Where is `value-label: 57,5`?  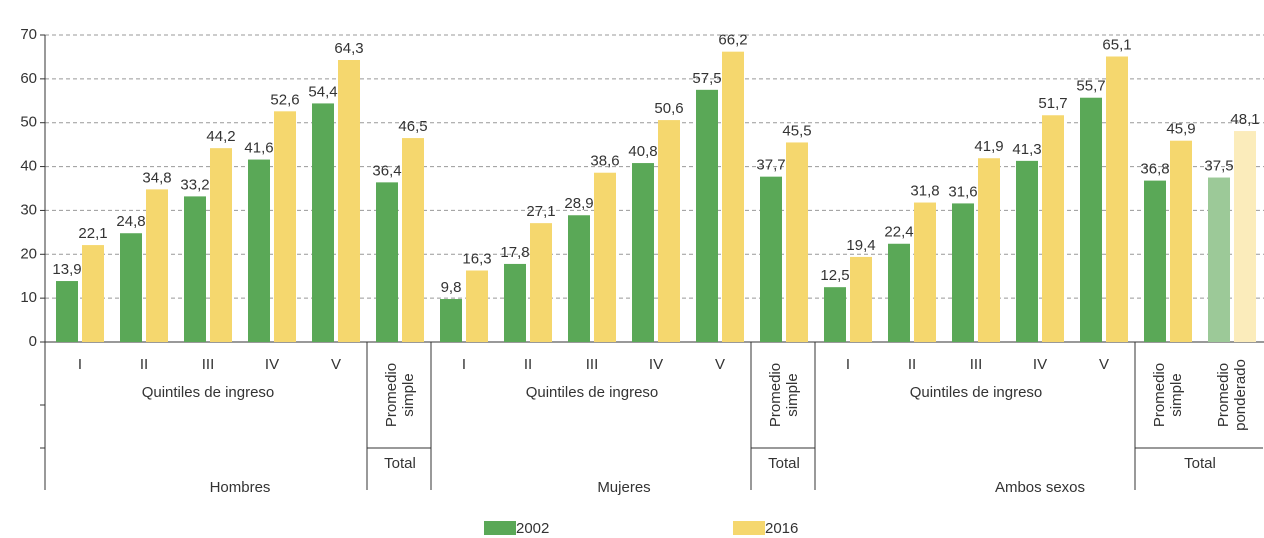 value-label: 57,5 is located at coordinates (706, 78).